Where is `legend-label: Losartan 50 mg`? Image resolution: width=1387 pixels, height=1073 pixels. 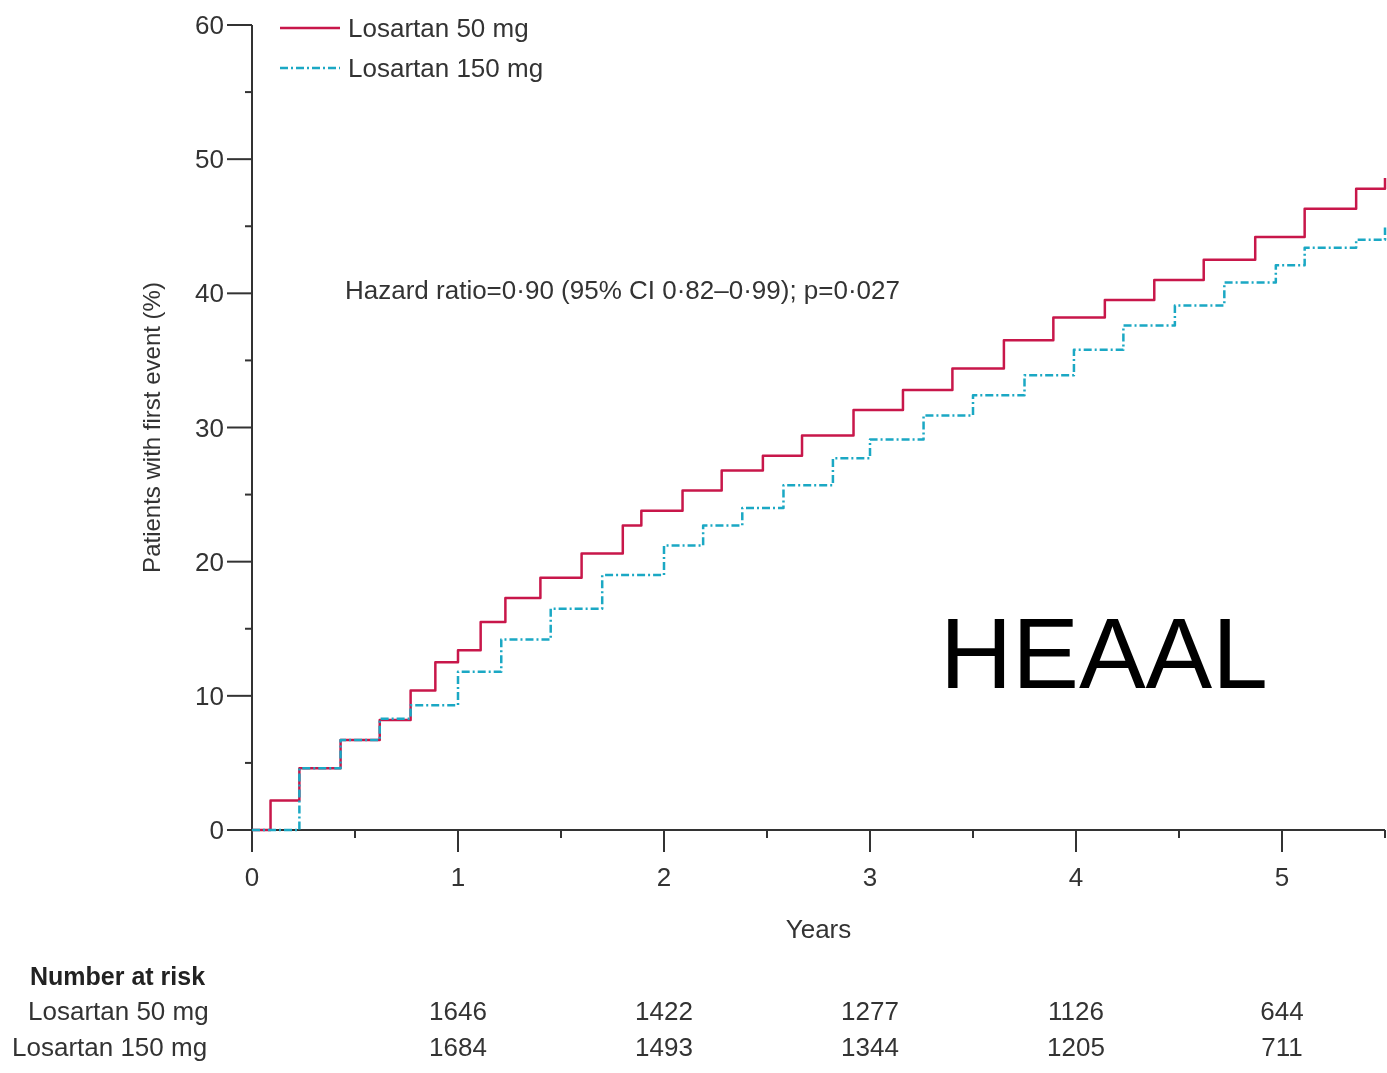
legend-label: Losartan 50 mg is located at coordinates (438, 28).